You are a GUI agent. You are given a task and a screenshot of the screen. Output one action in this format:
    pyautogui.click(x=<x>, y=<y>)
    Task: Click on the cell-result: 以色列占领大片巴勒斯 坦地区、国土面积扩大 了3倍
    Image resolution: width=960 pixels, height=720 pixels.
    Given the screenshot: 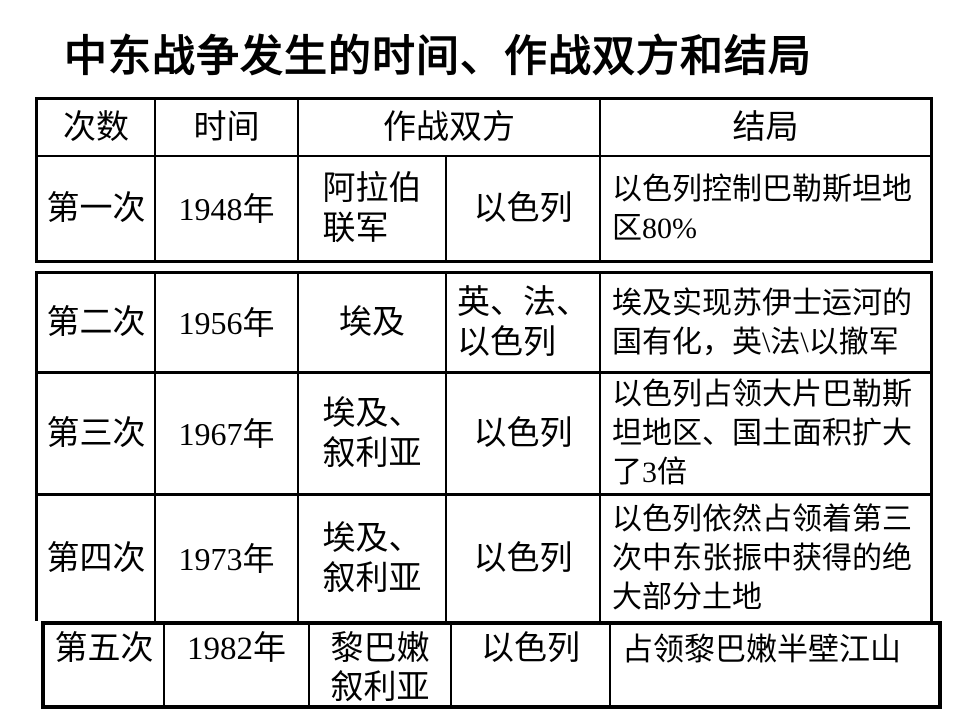 What is the action you would take?
    pyautogui.click(x=765, y=433)
    